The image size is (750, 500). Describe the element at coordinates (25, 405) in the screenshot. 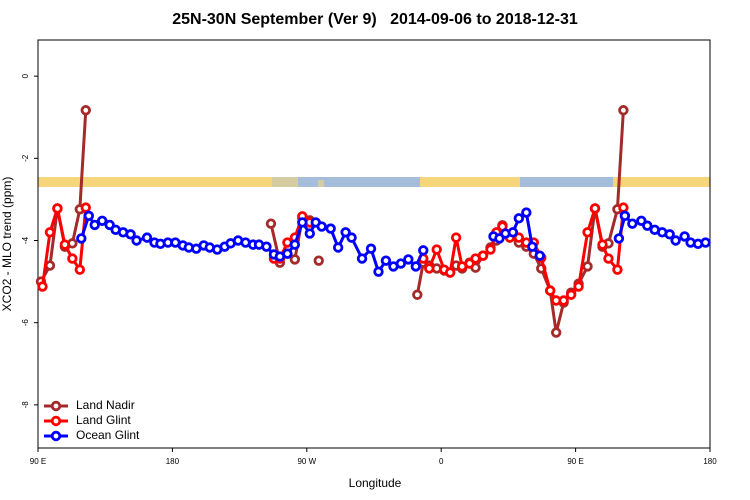

I see `y-tick-label: -8` at that location.